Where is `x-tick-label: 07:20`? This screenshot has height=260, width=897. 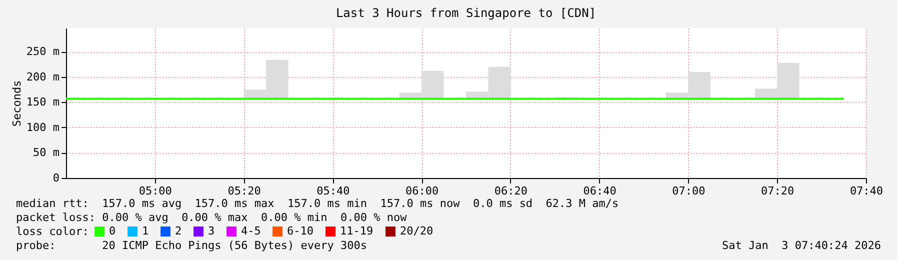 x-tick-label: 07:20 is located at coordinates (777, 191).